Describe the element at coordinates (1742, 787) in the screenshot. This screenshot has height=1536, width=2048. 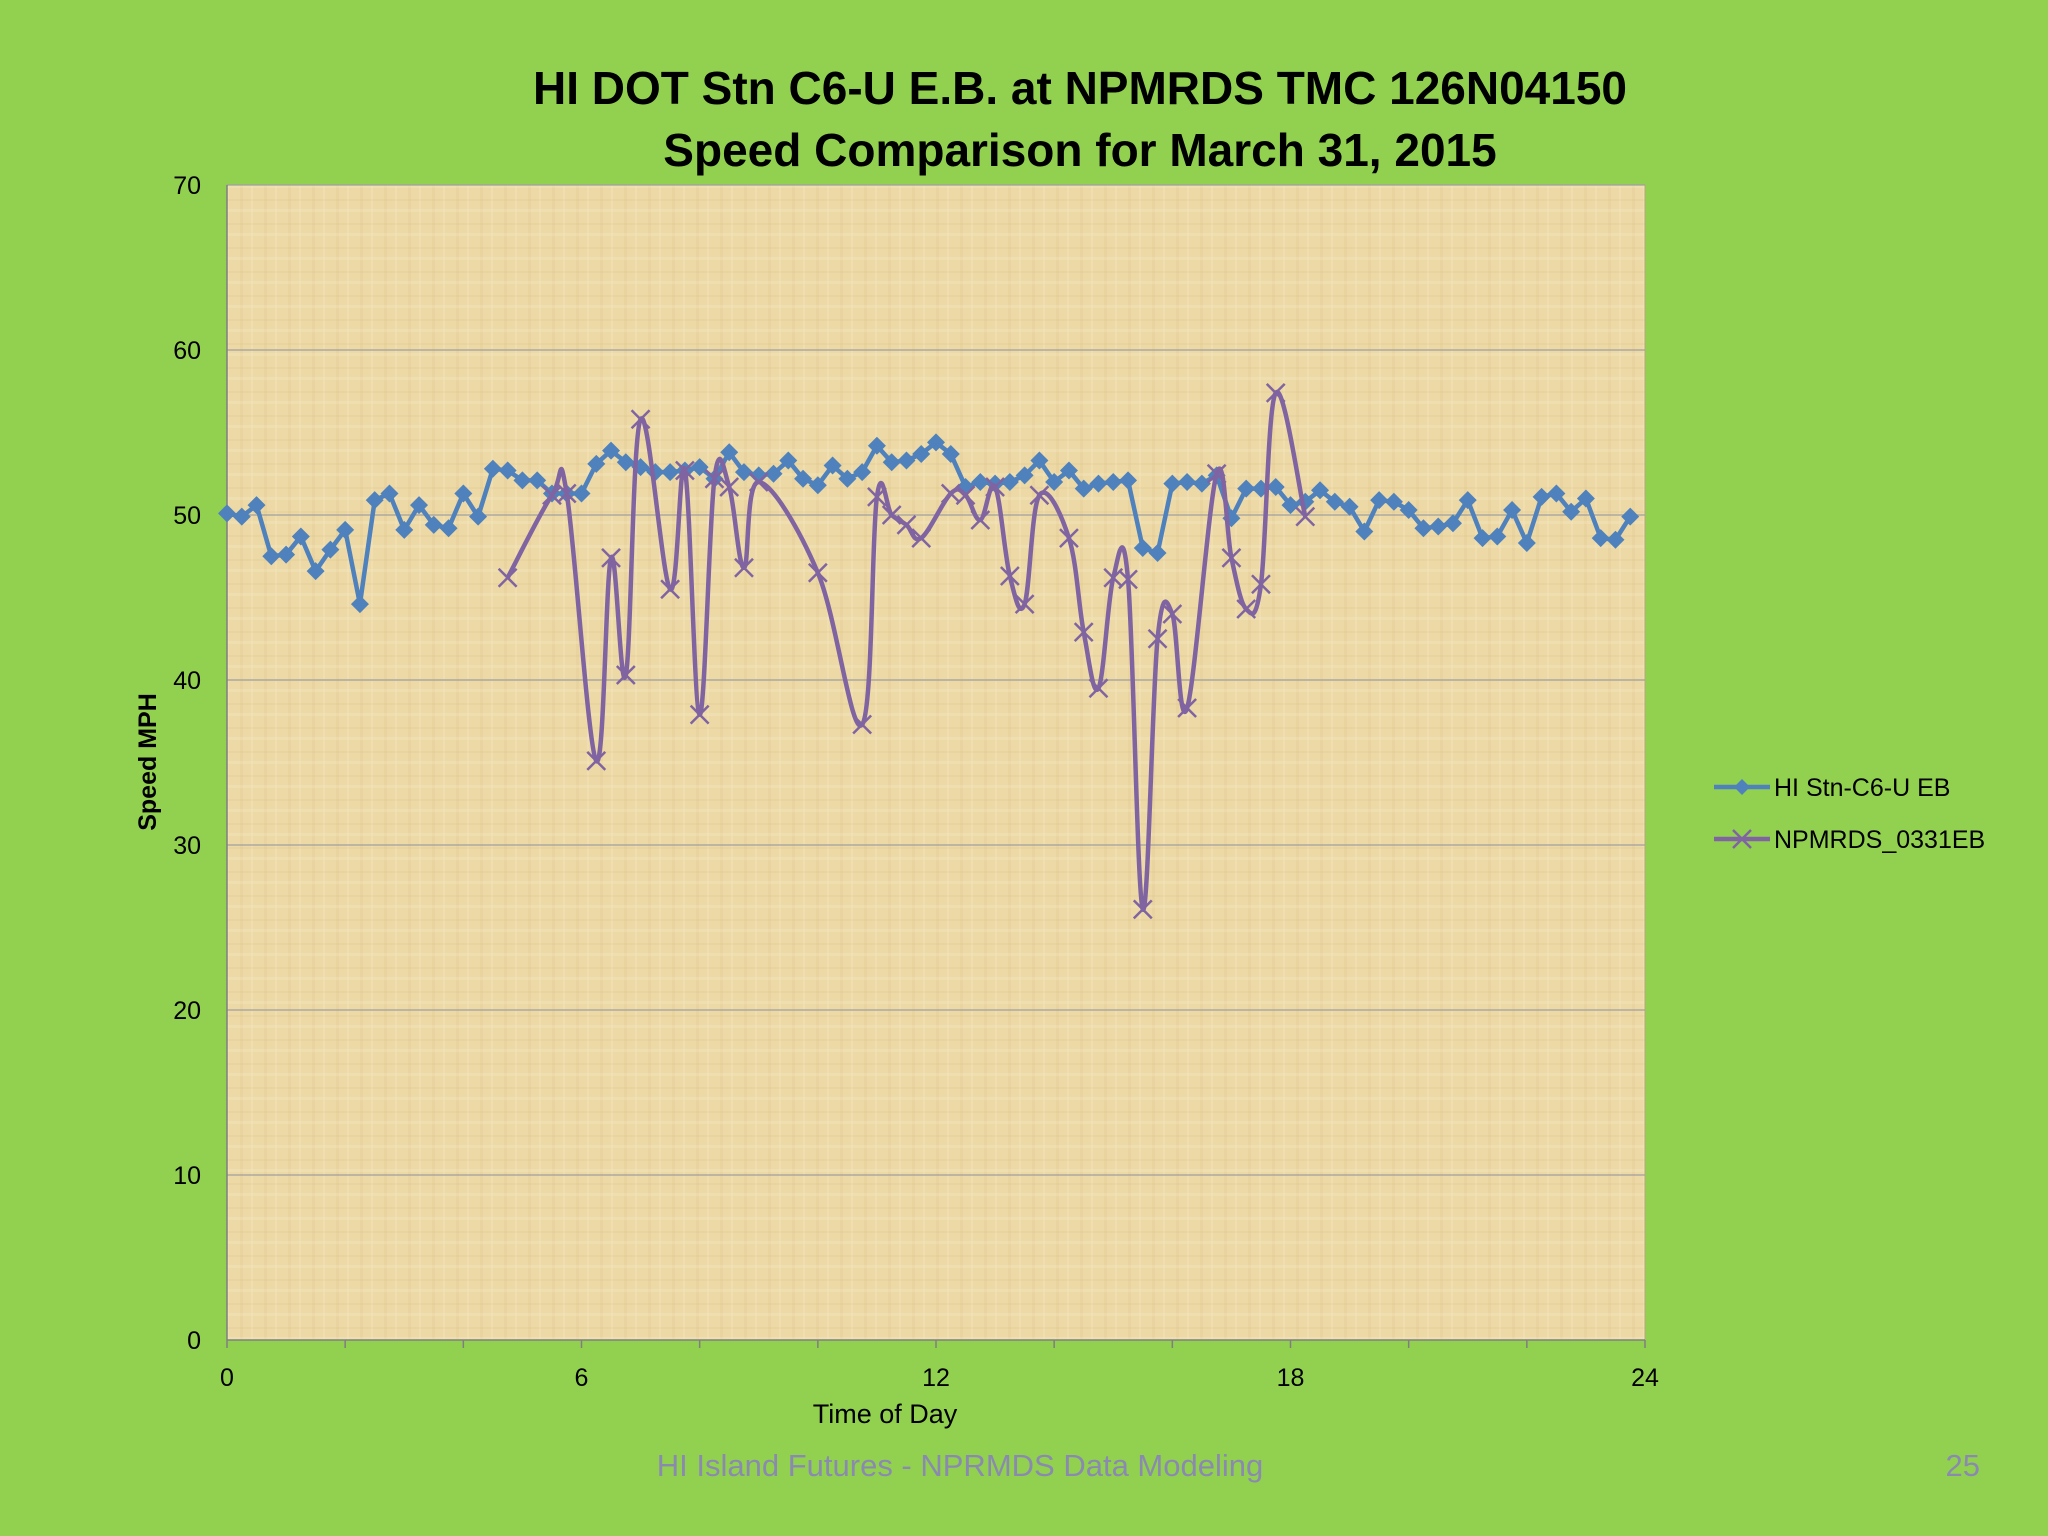
I see `legend-marker` at that location.